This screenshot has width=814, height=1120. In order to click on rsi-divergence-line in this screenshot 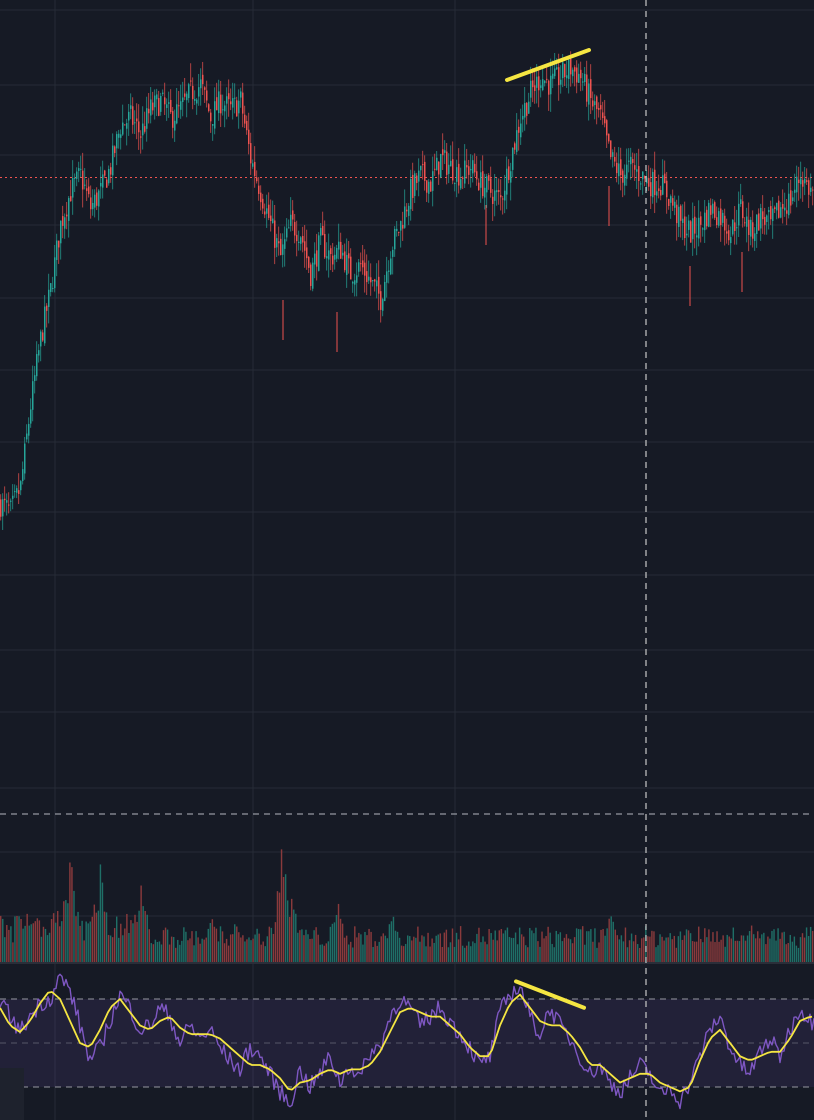, I will do `click(550, 994)`.